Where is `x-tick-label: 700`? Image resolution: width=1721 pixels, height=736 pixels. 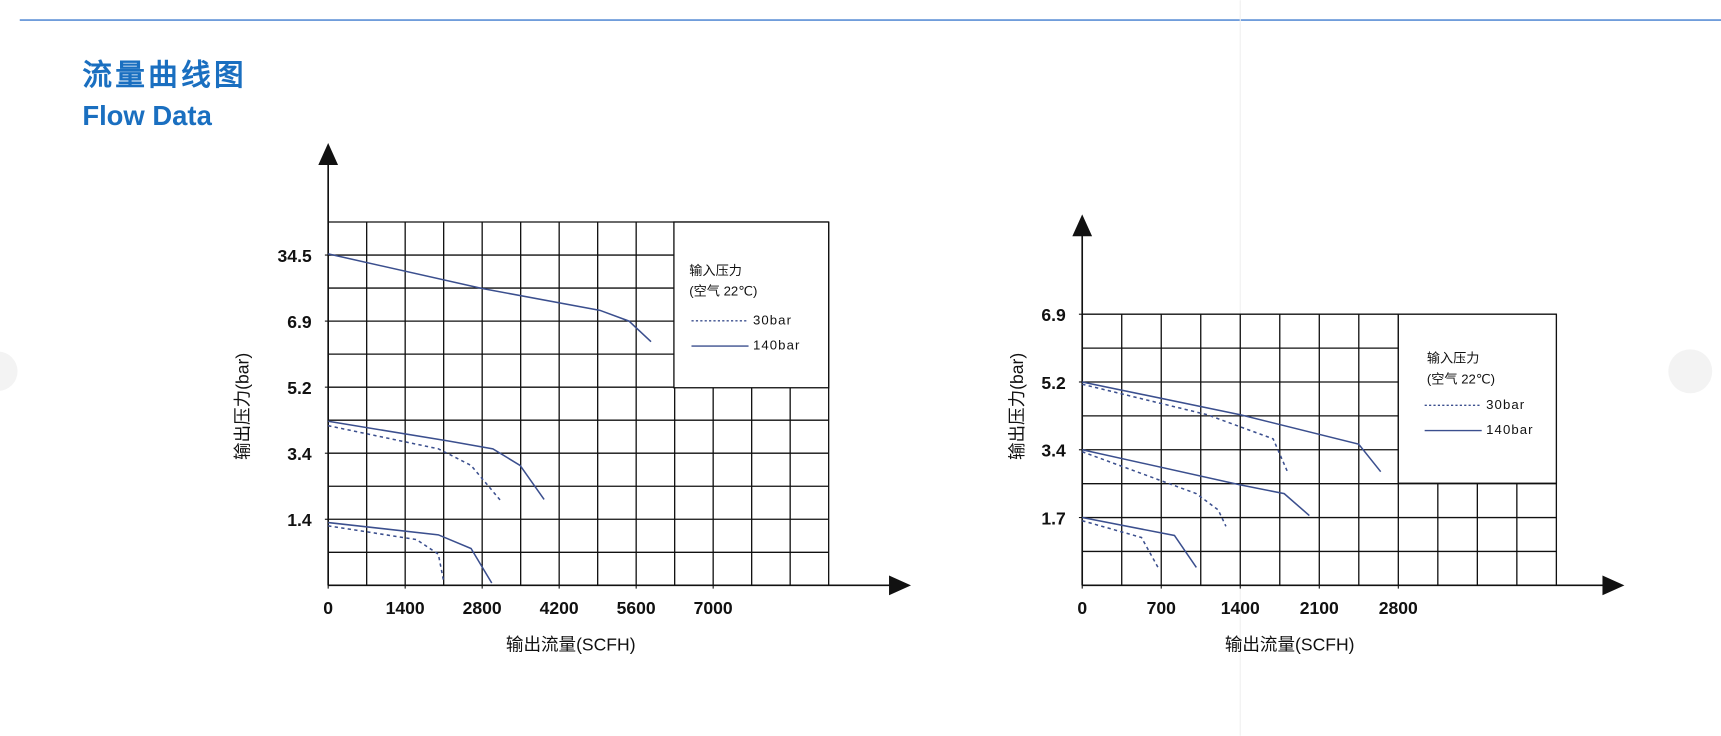 x-tick-label: 700 is located at coordinates (1162, 608).